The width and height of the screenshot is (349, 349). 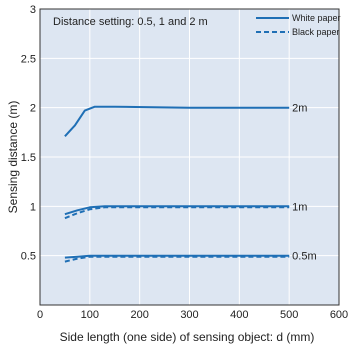 I want to click on y-tick-label: 1.5, so click(x=28, y=158).